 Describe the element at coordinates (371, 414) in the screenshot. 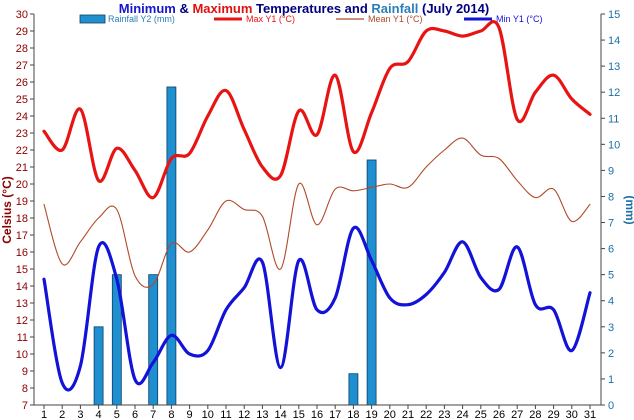

I see `x-tick-label: 19` at that location.